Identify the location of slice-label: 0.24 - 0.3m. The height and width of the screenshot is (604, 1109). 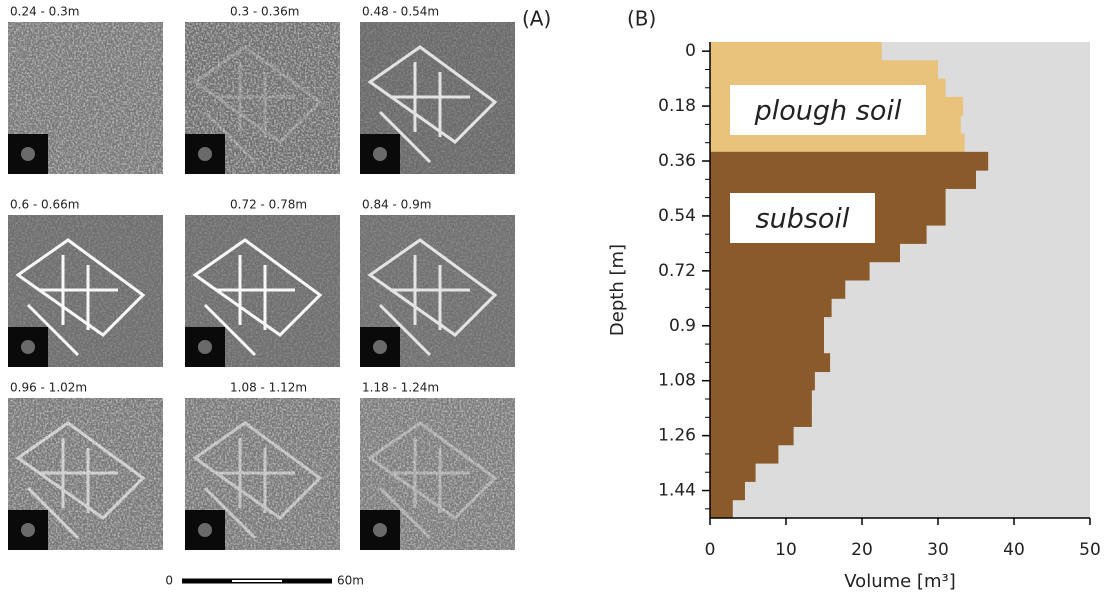
(44, 12).